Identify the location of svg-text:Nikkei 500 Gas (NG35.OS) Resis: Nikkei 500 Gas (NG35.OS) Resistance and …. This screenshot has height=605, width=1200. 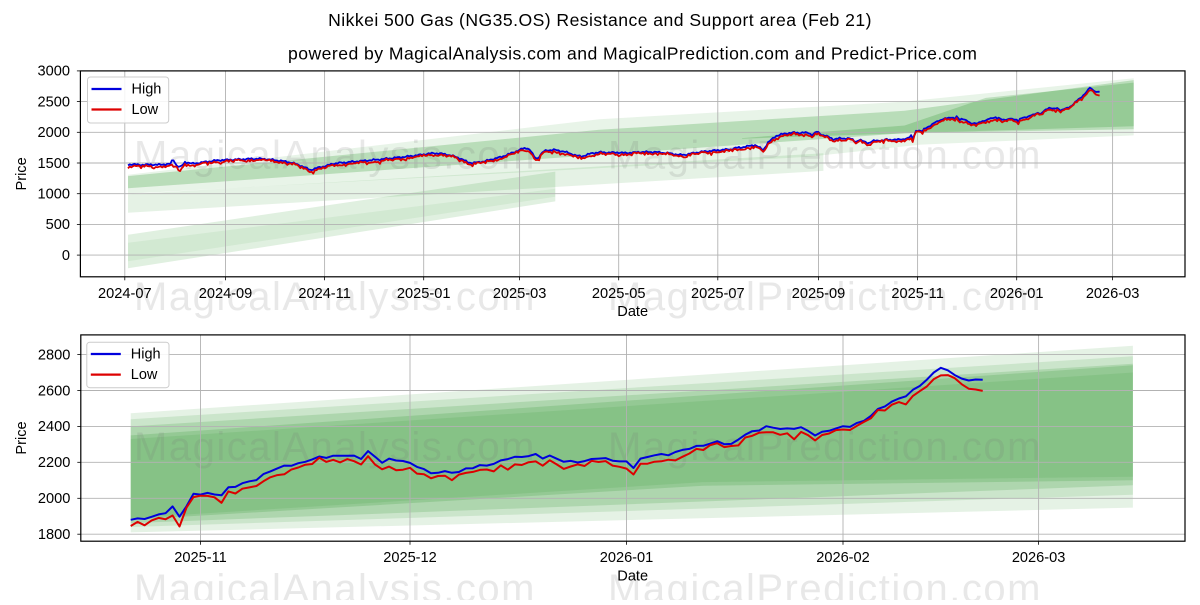
(600, 20).